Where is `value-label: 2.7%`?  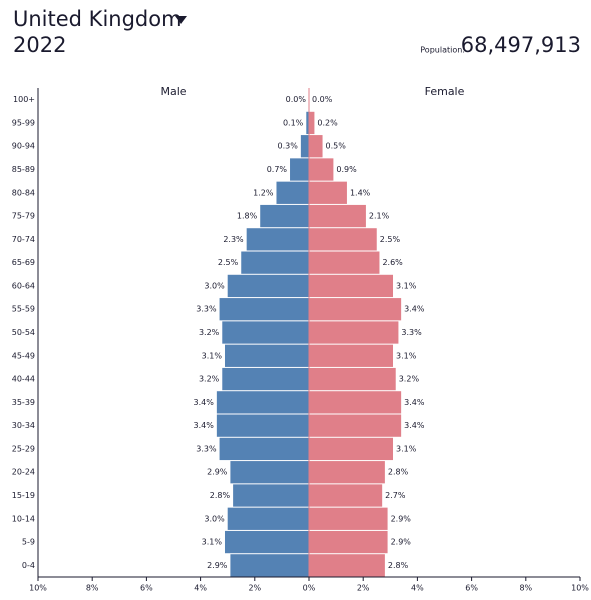 value-label: 2.7% is located at coordinates (395, 495).